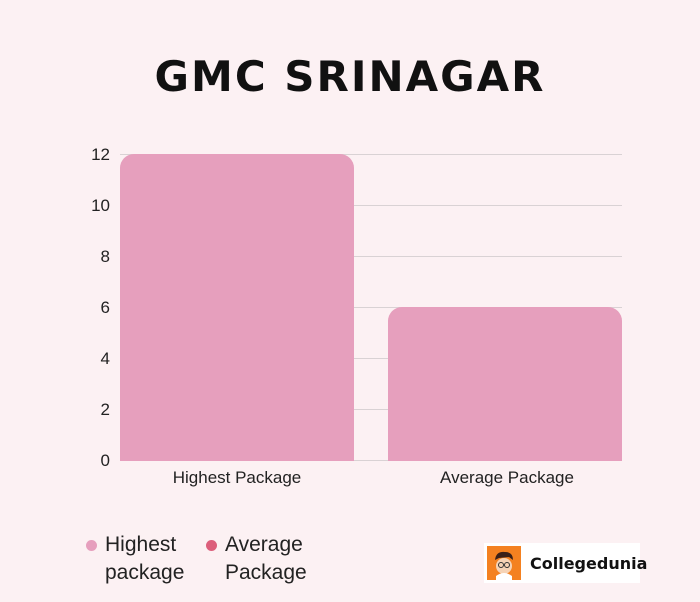 The height and width of the screenshot is (602, 700). I want to click on y-tick: 4, so click(105, 358).